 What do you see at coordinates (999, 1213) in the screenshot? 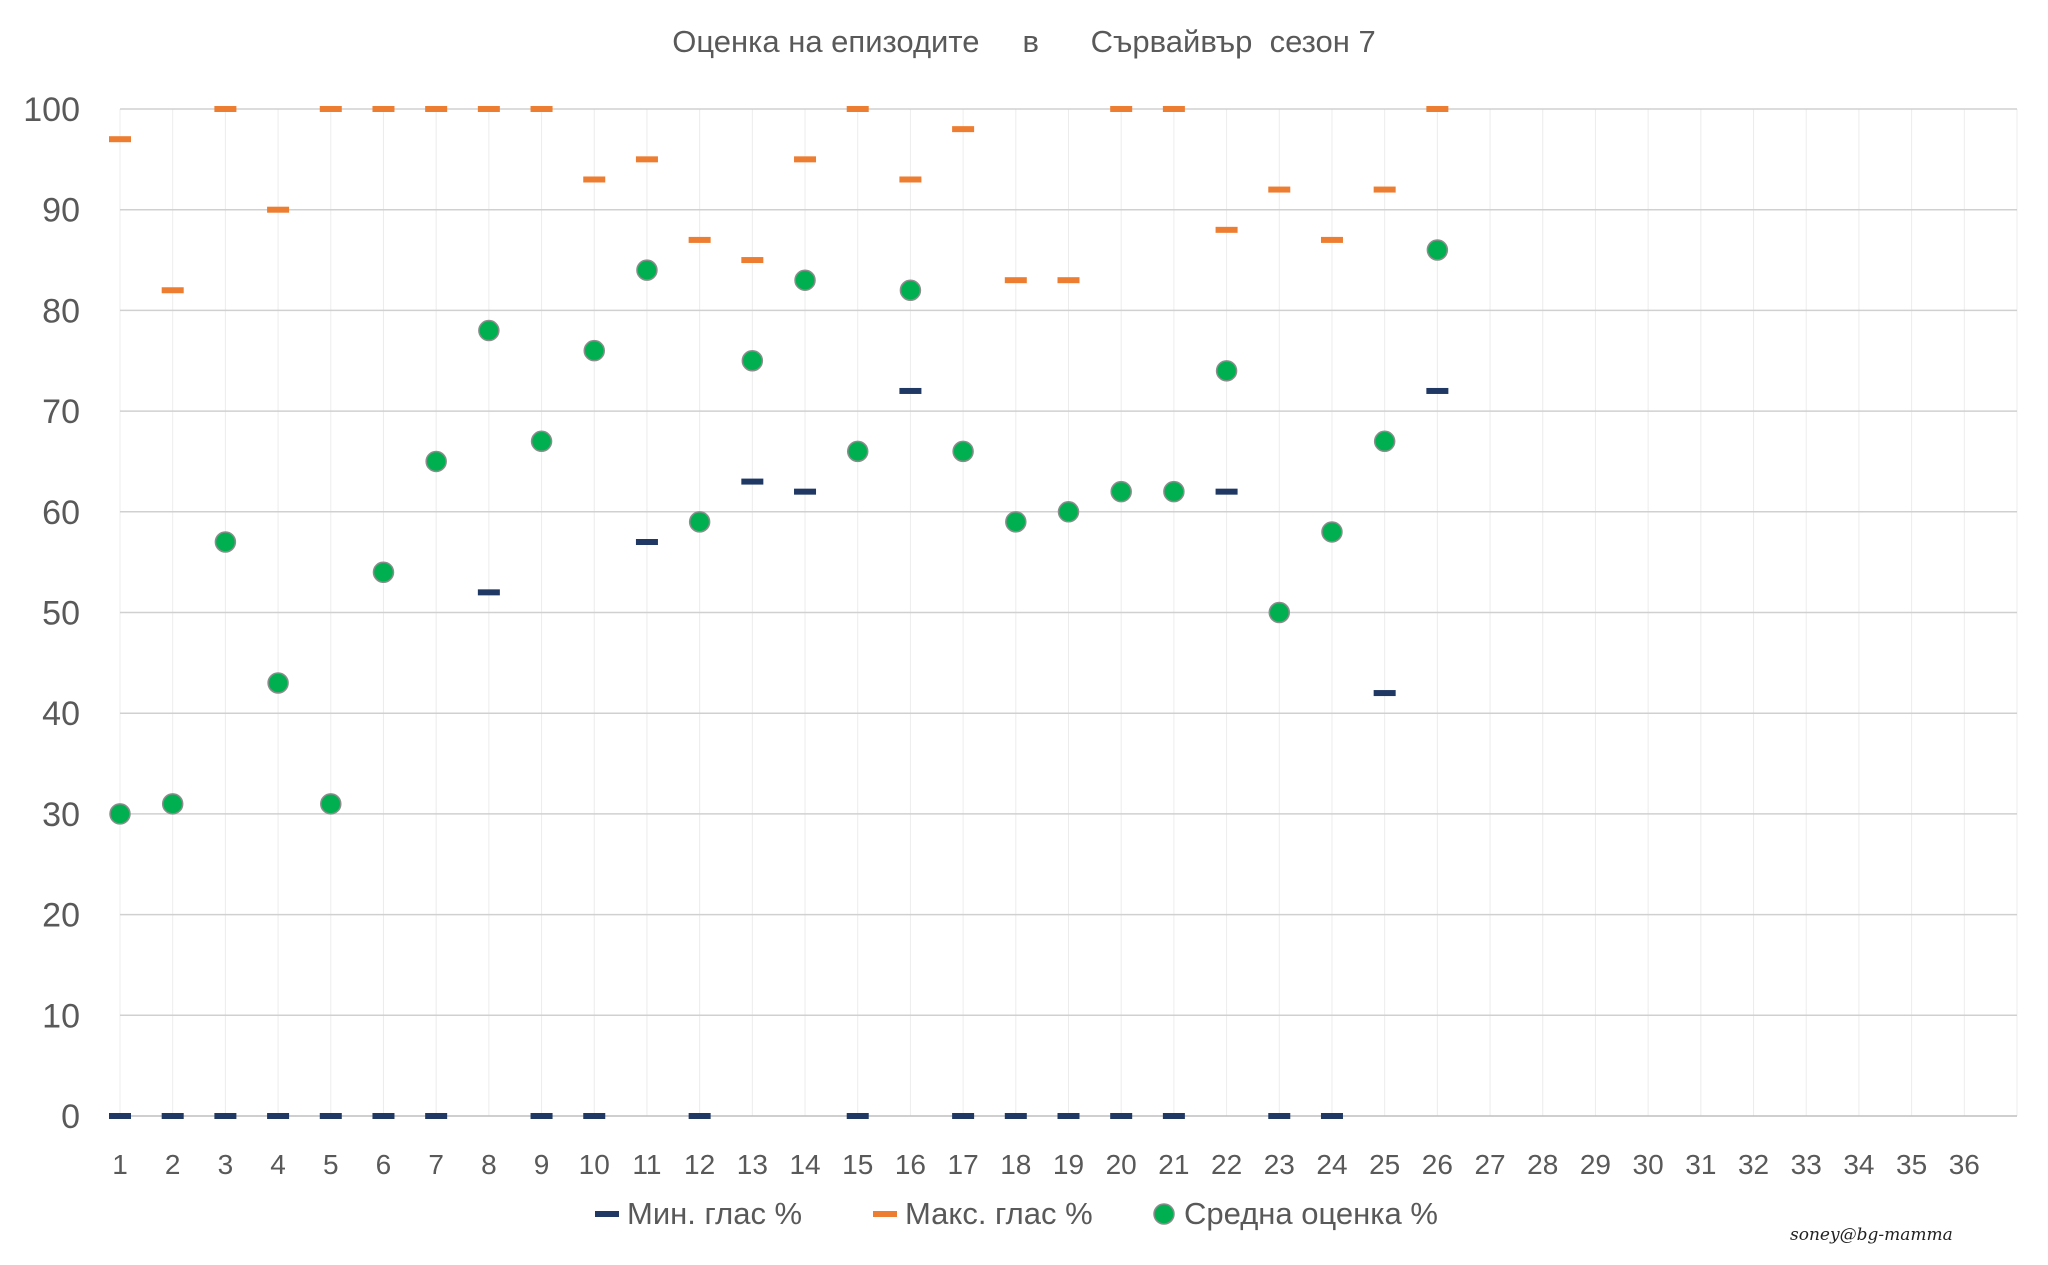
I see `legend-label: Макс. глас %` at bounding box center [999, 1213].